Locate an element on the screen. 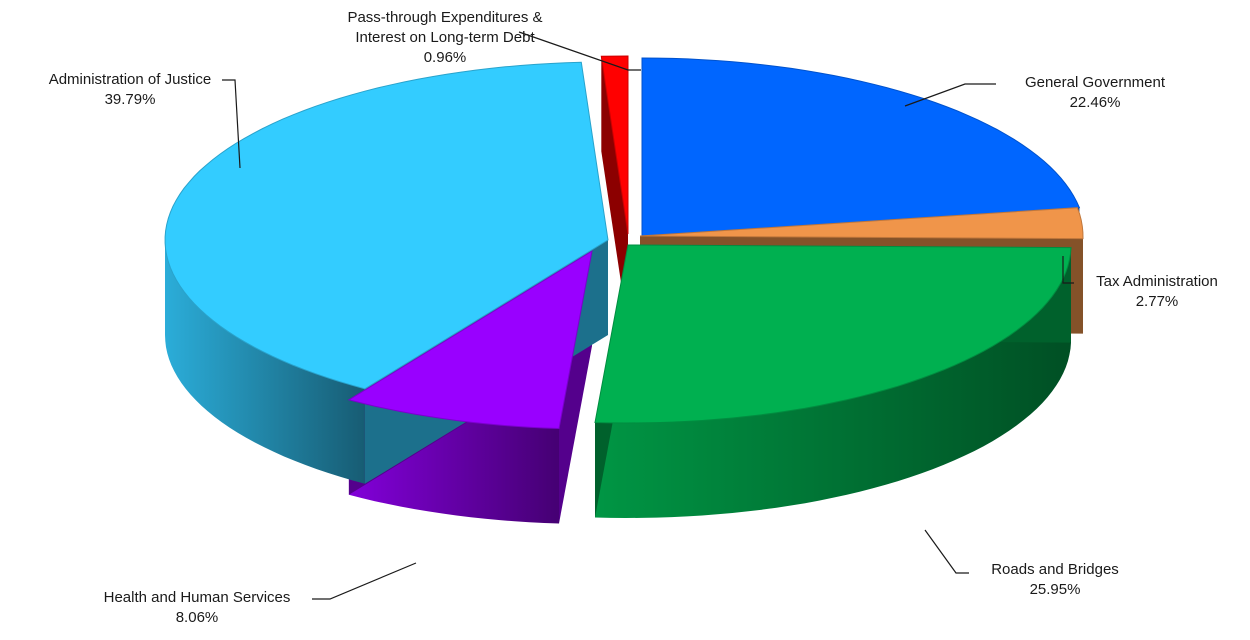 The width and height of the screenshot is (1250, 640). slice-percent-roads-and-bridges: 25.95% is located at coordinates (1055, 590).